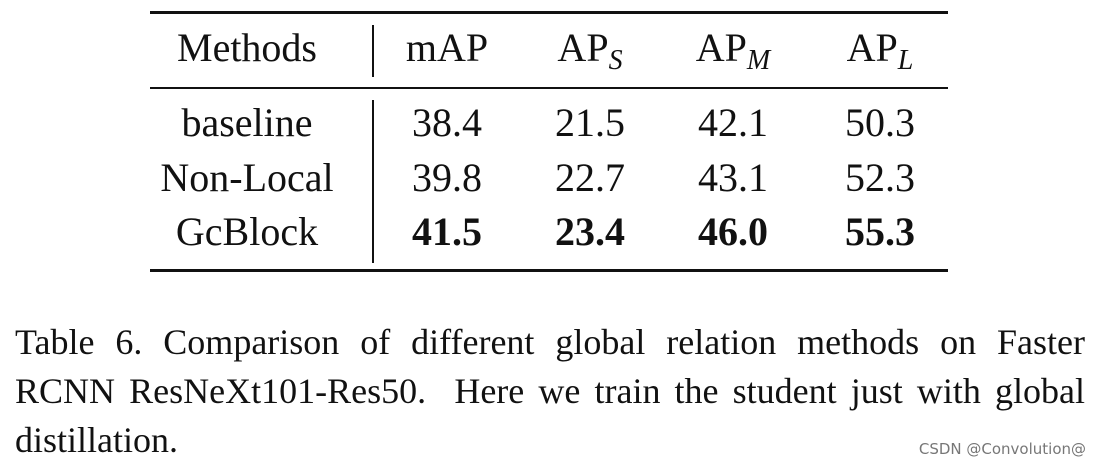 The height and width of the screenshot is (466, 1100). Describe the element at coordinates (447, 122) in the screenshot. I see `value-cell: 38.4` at that location.